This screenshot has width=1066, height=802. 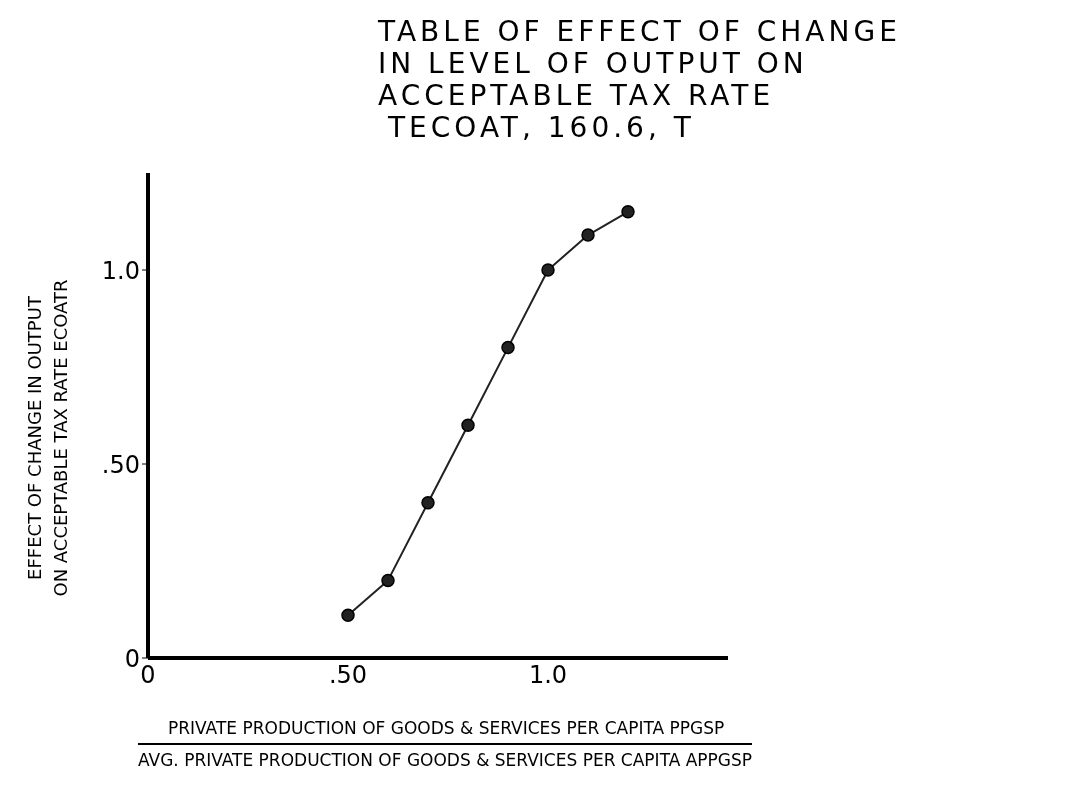 What do you see at coordinates (541, 127) in the screenshot?
I see `chart-subtitle: TECOAT, 160.6, T` at bounding box center [541, 127].